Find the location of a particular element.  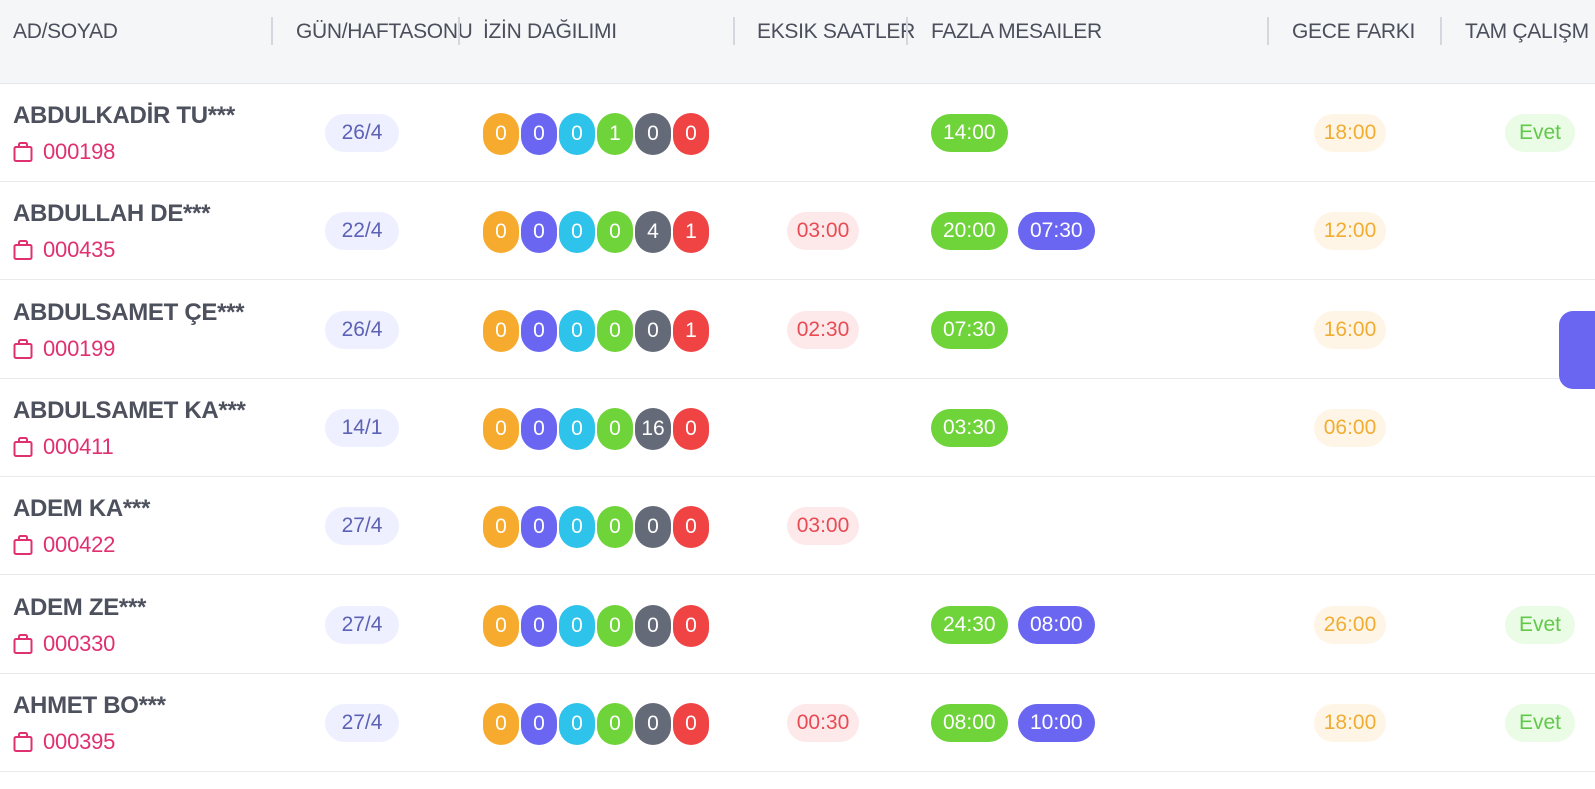

night-diff-badge: 16:00 is located at coordinates (1350, 329).